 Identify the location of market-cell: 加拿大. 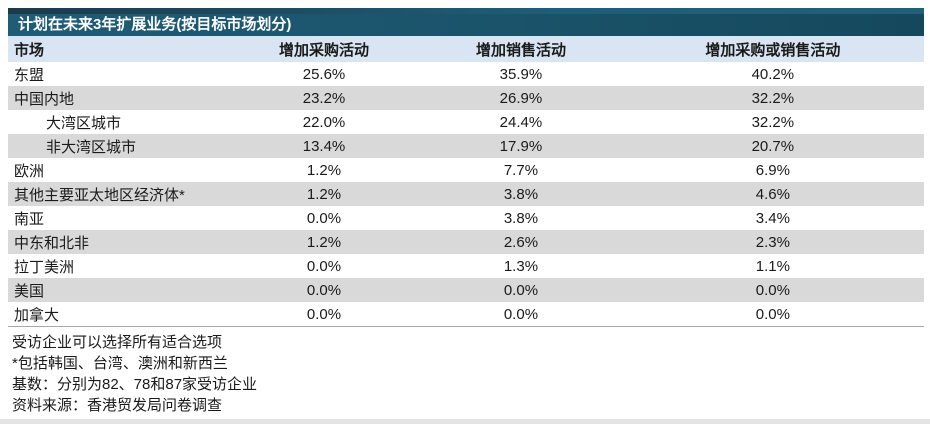
(118, 314).